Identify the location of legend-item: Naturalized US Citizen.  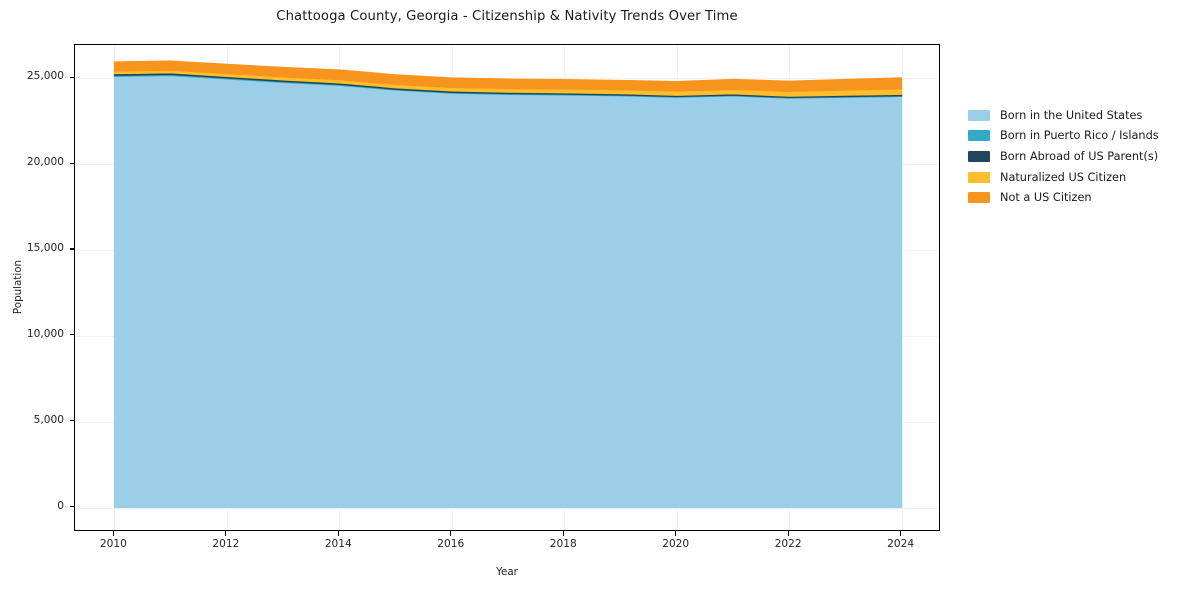
(1075, 177).